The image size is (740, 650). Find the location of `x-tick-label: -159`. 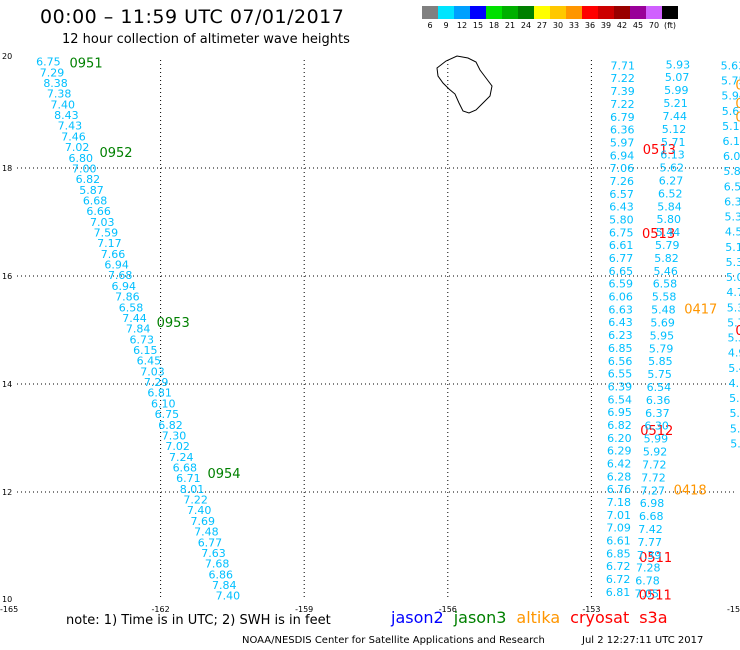

x-tick-label: -159 is located at coordinates (304, 609).